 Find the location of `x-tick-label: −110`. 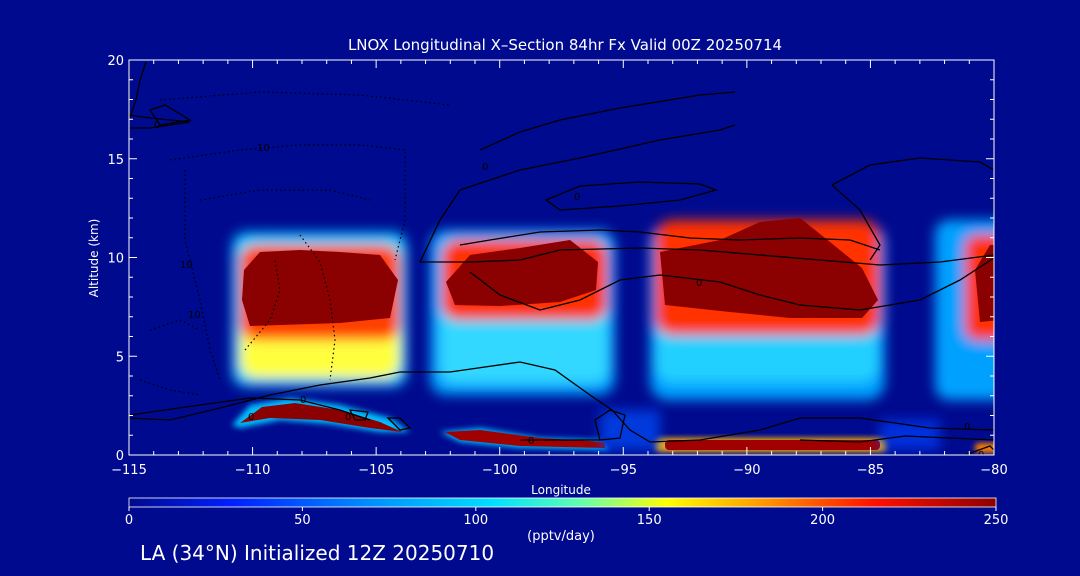

x-tick-label: −110 is located at coordinates (253, 470).